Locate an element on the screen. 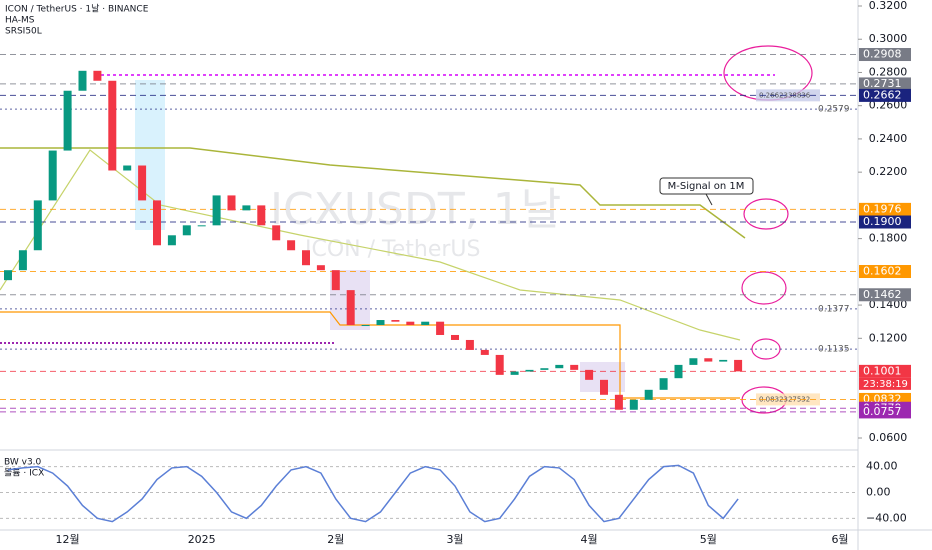  header-indicator: HA-MS is located at coordinates (20, 21).